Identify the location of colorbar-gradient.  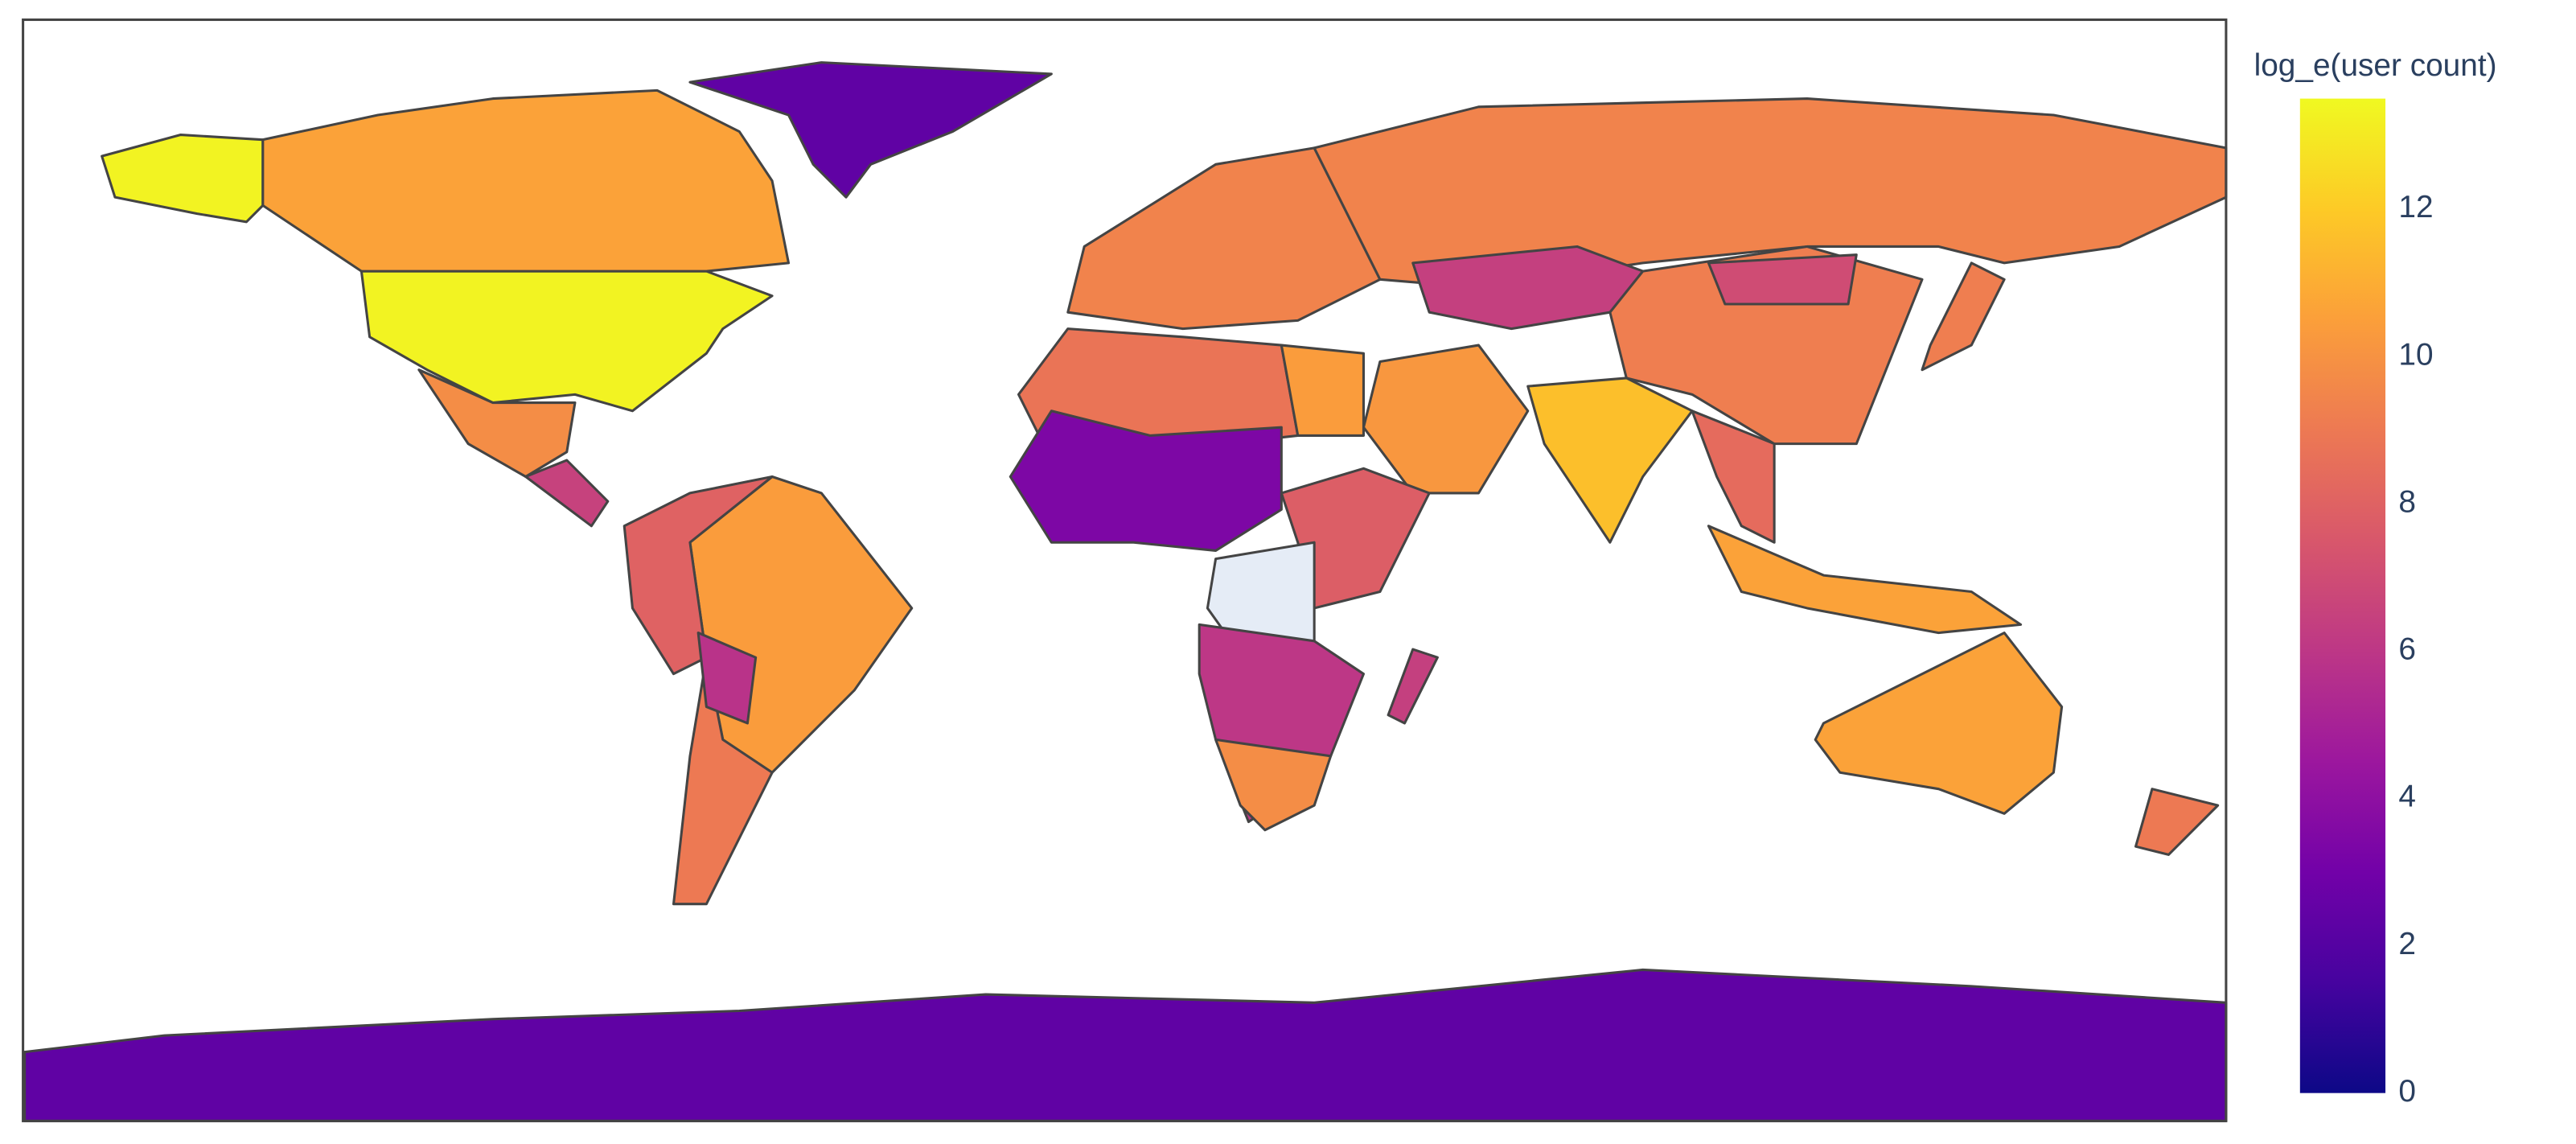
(2342, 595).